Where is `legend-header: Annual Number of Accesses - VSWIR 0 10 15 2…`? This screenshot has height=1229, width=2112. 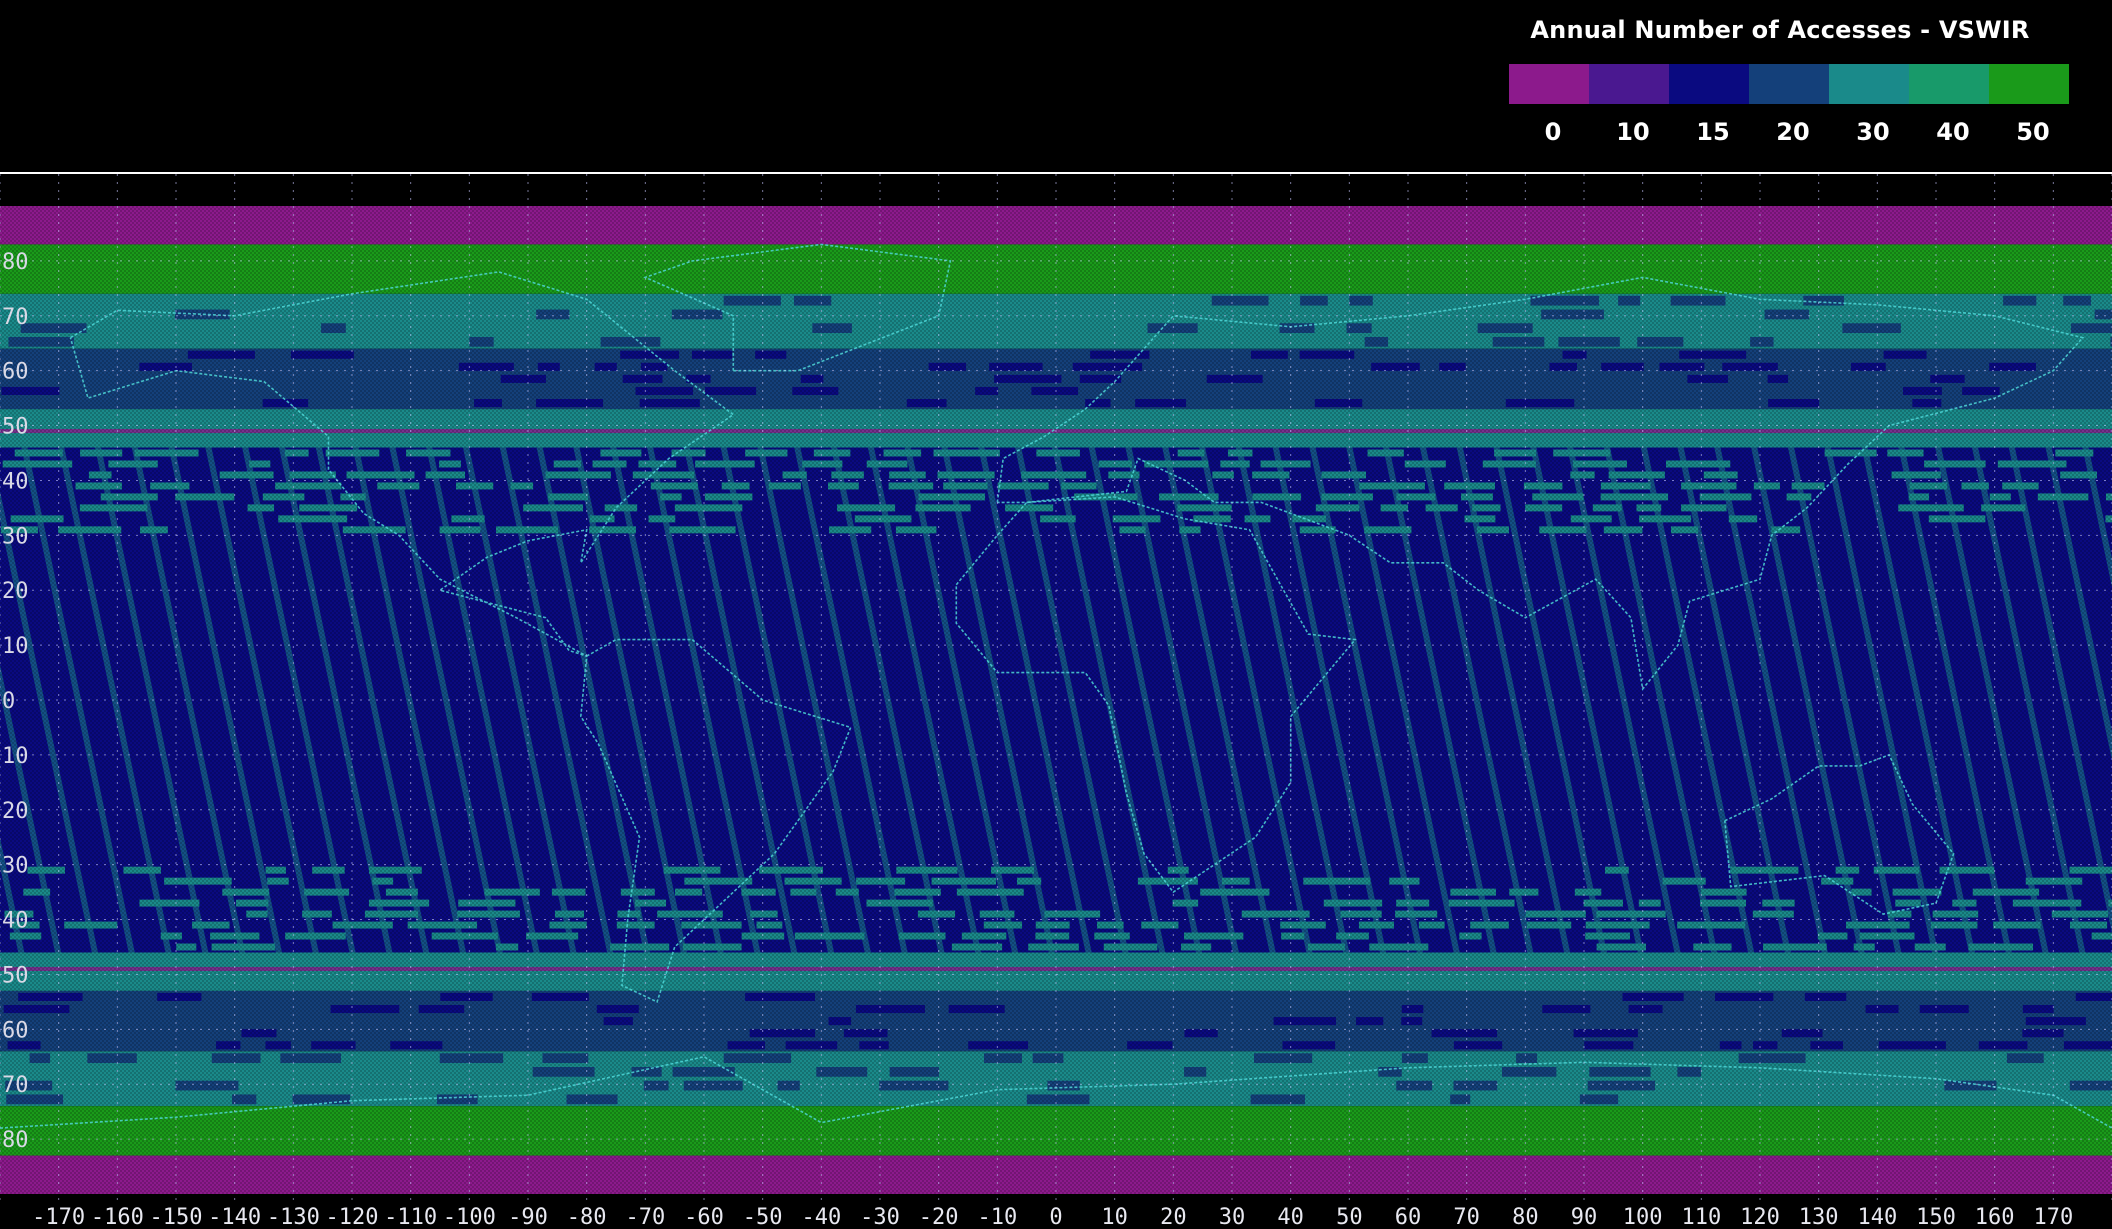
legend-header: Annual Number of Accesses - VSWIR 0 10 15 2… is located at coordinates (1056, 86).